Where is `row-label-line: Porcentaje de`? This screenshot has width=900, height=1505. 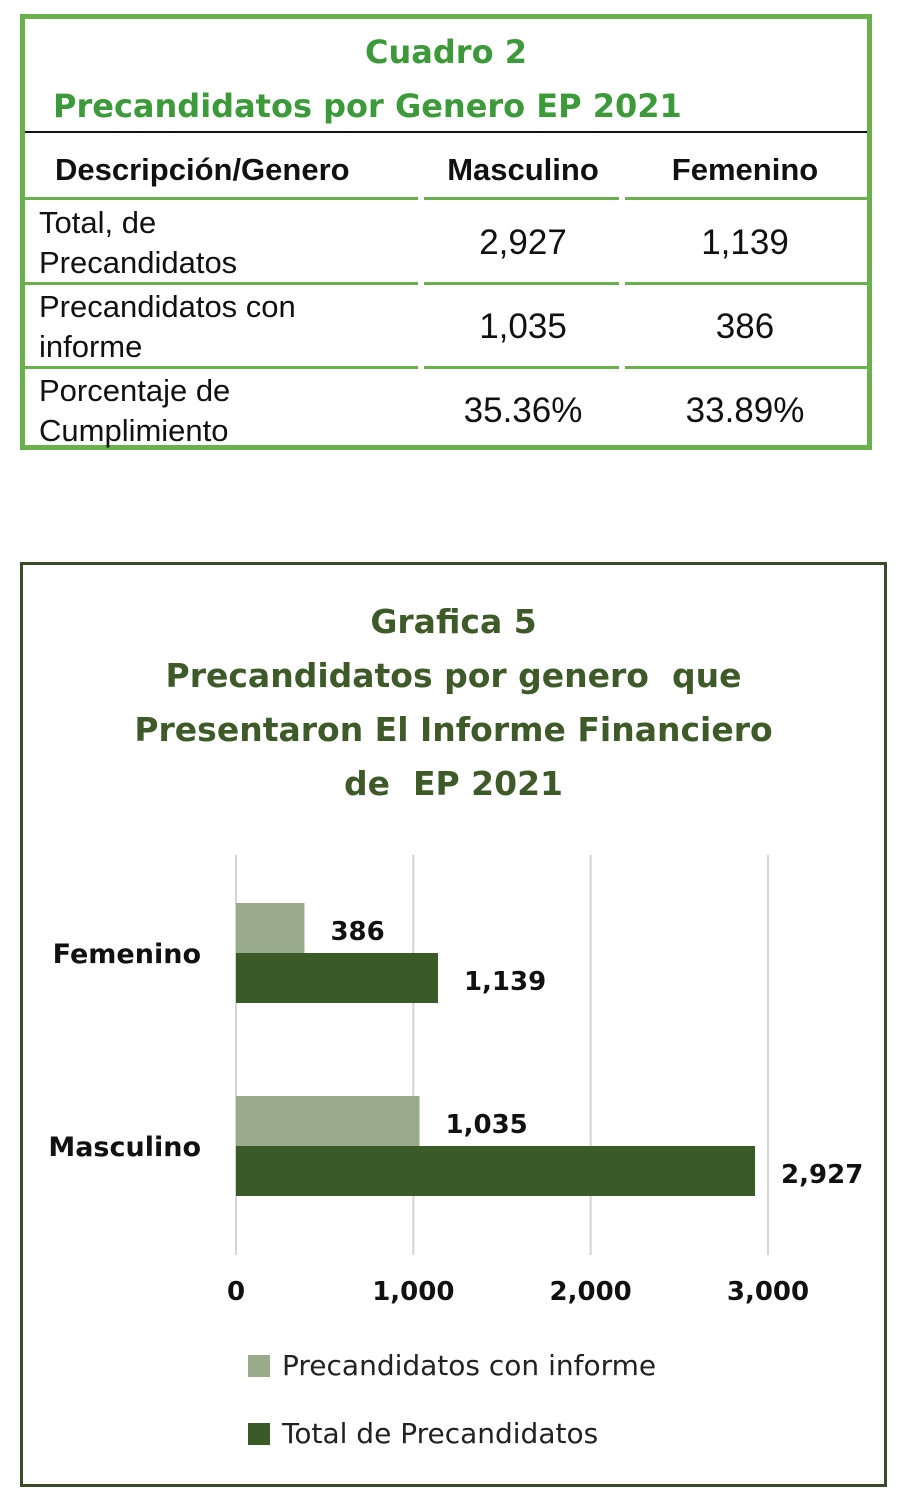
row-label-line: Porcentaje de is located at coordinates (135, 390).